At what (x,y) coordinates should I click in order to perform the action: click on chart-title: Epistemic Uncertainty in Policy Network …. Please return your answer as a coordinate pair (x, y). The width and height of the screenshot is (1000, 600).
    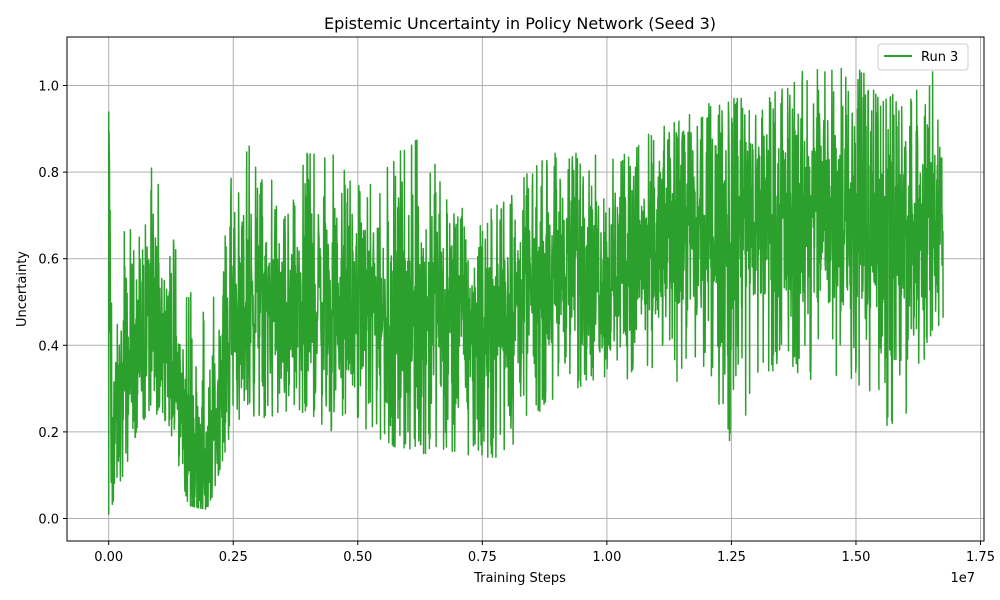
    Looking at the image, I should click on (520, 23).